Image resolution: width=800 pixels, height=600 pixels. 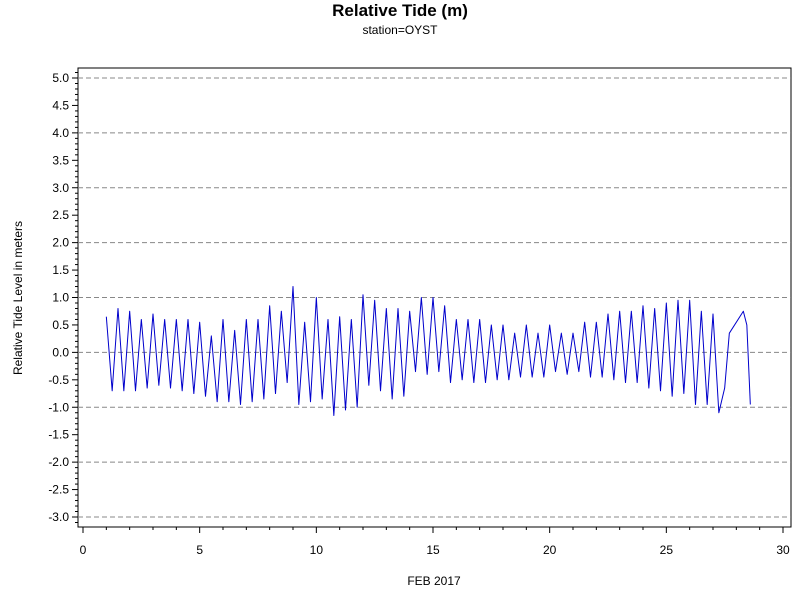 I want to click on y-tick-label: 4.0, so click(x=60, y=133).